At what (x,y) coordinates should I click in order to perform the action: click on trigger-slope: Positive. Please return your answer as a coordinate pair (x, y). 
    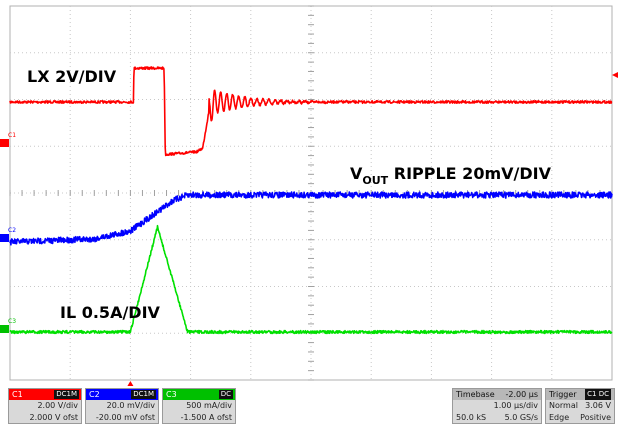
    Looking at the image, I should click on (595, 417).